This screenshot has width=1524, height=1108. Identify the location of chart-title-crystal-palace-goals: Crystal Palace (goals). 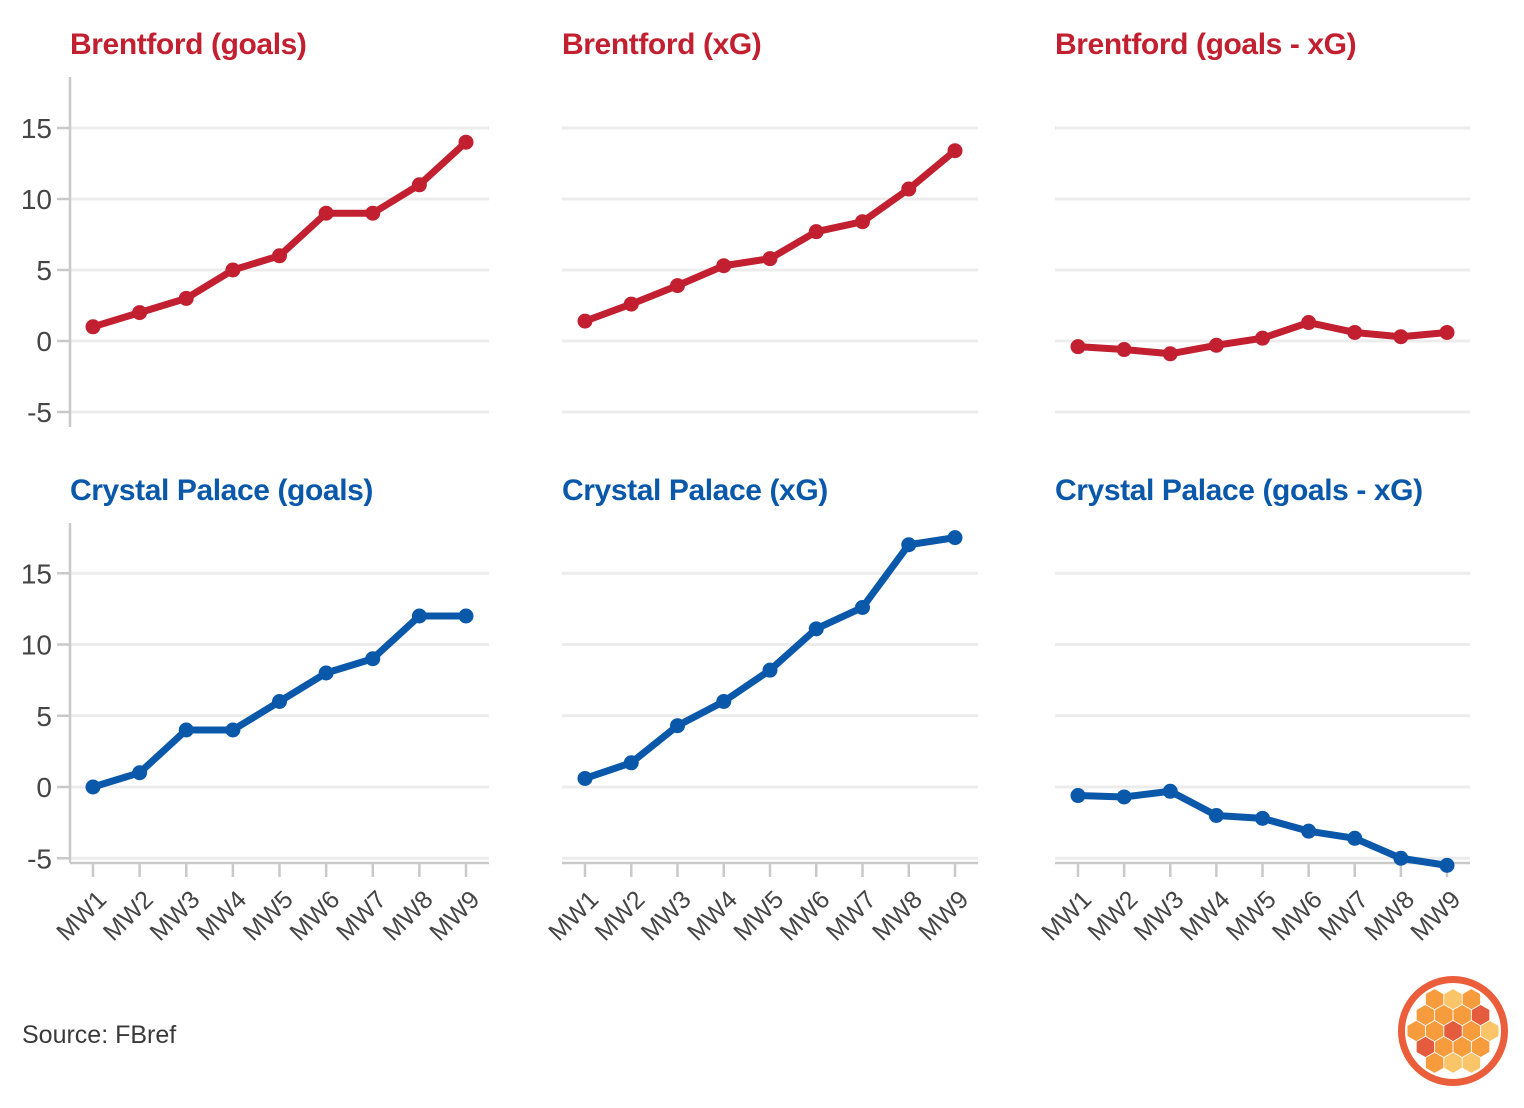
(222, 490).